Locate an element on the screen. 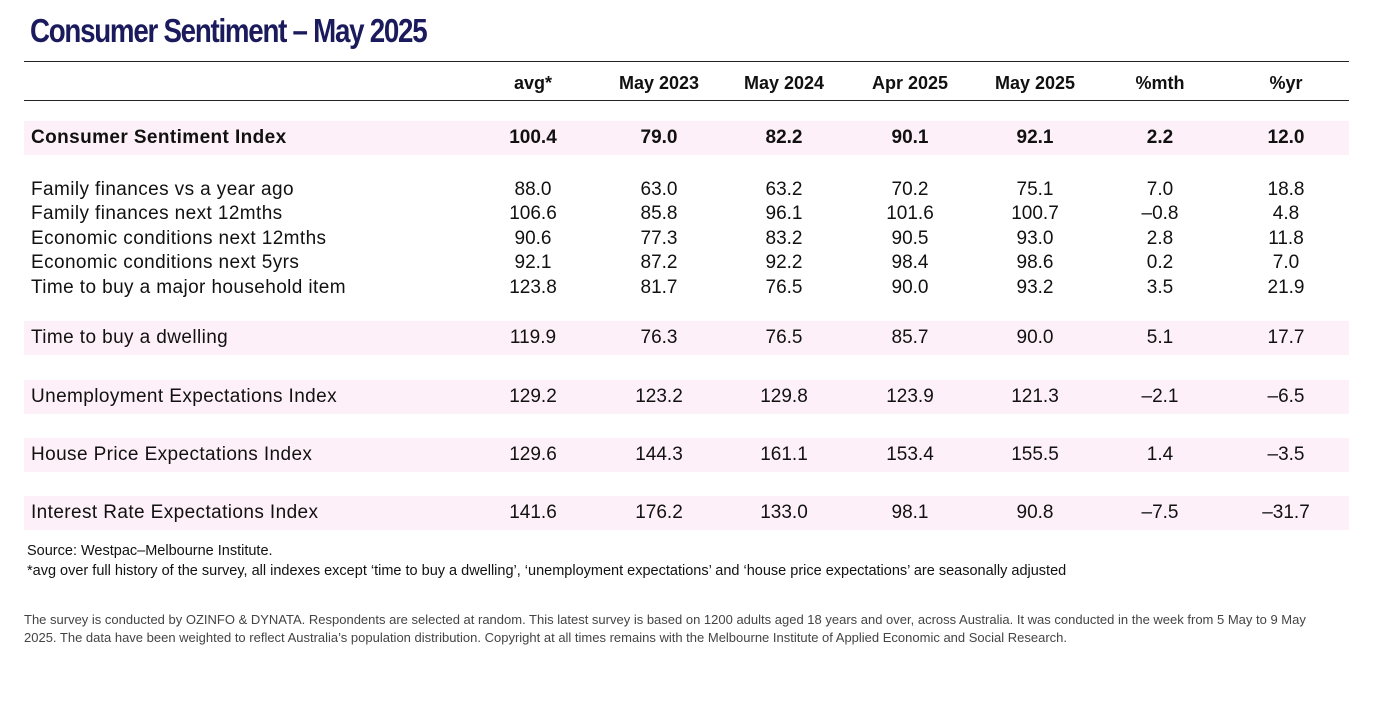 This screenshot has height=703, width=1385. table-cell: 98.4 is located at coordinates (910, 262).